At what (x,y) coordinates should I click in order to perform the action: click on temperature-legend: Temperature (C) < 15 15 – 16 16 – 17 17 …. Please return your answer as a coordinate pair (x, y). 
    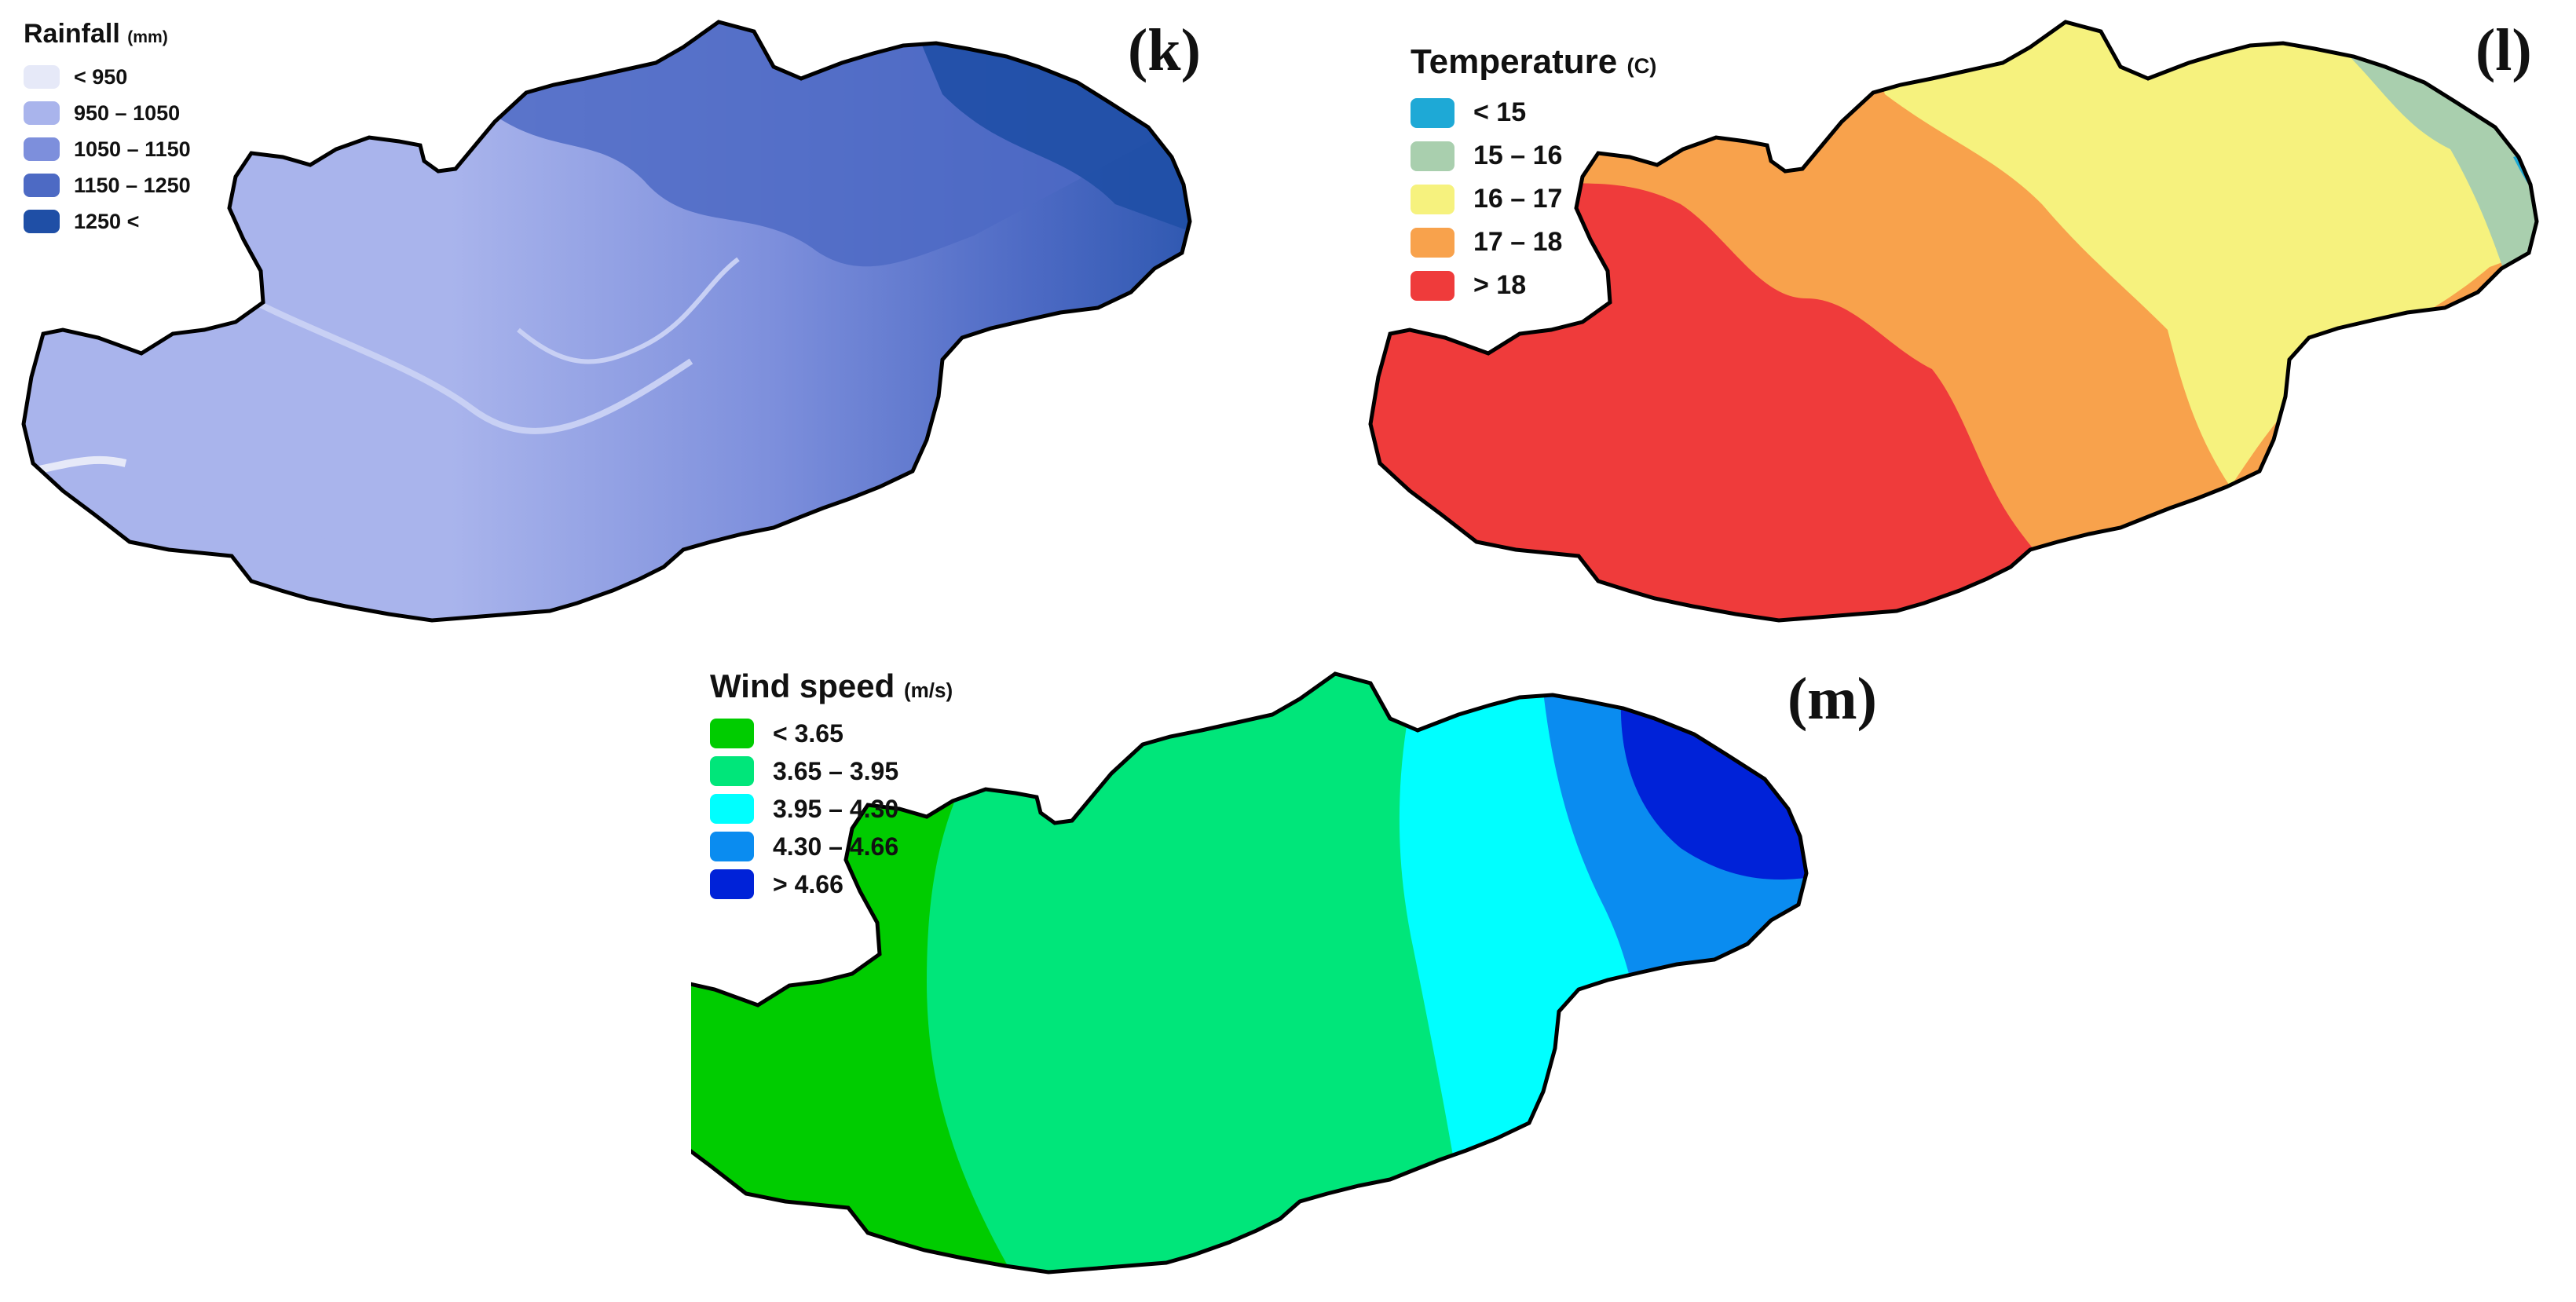
    Looking at the image, I should click on (1534, 175).